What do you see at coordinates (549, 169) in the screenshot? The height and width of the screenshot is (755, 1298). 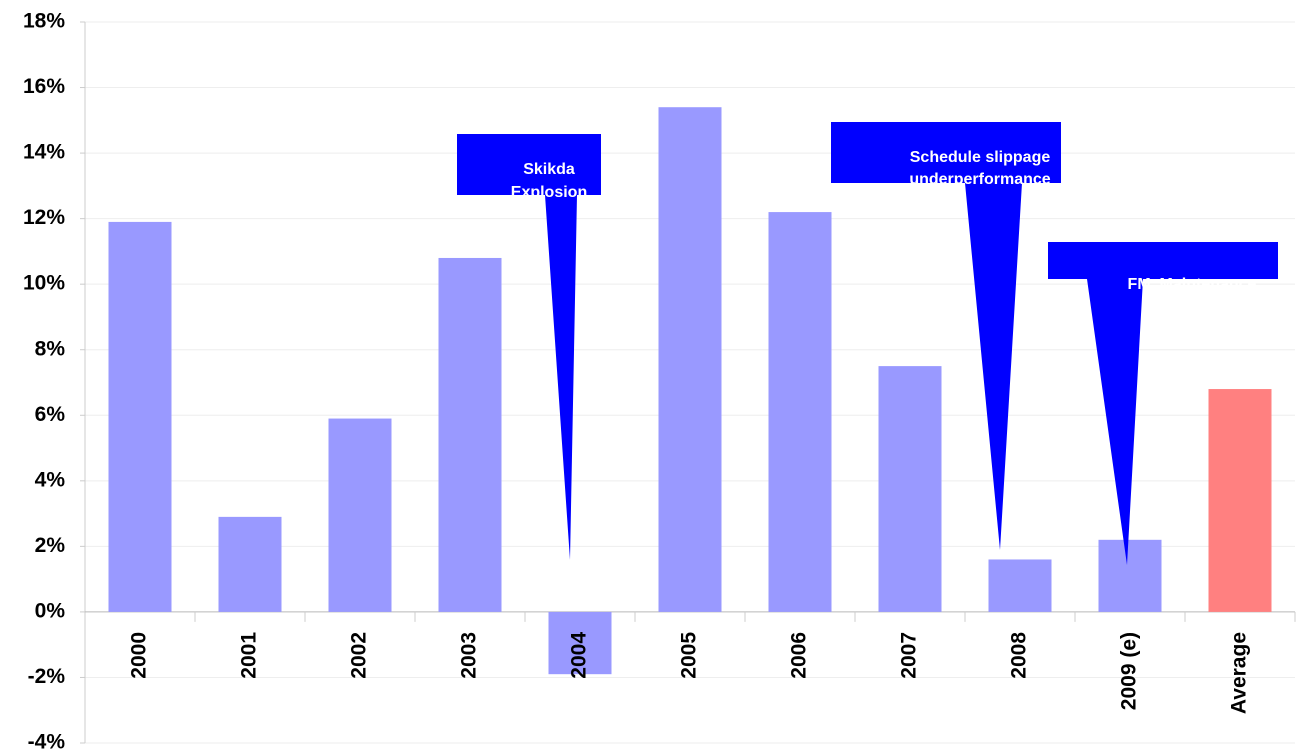 I see `annotation: Skikda` at bounding box center [549, 169].